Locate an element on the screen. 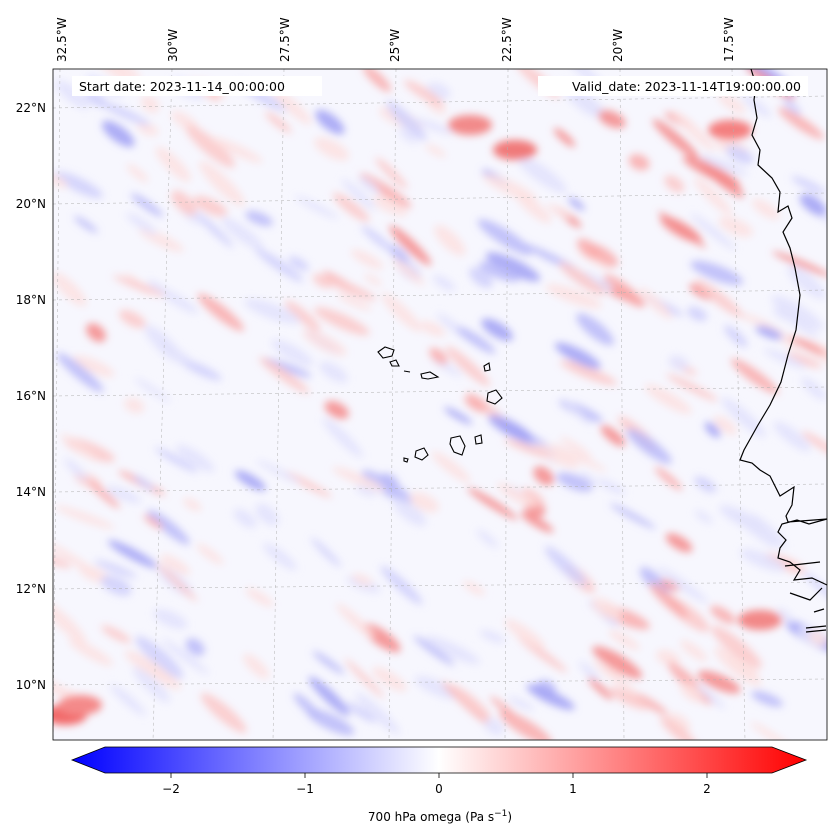 The image size is (837, 839). colorbar-tick-label: −2 is located at coordinates (171, 789).